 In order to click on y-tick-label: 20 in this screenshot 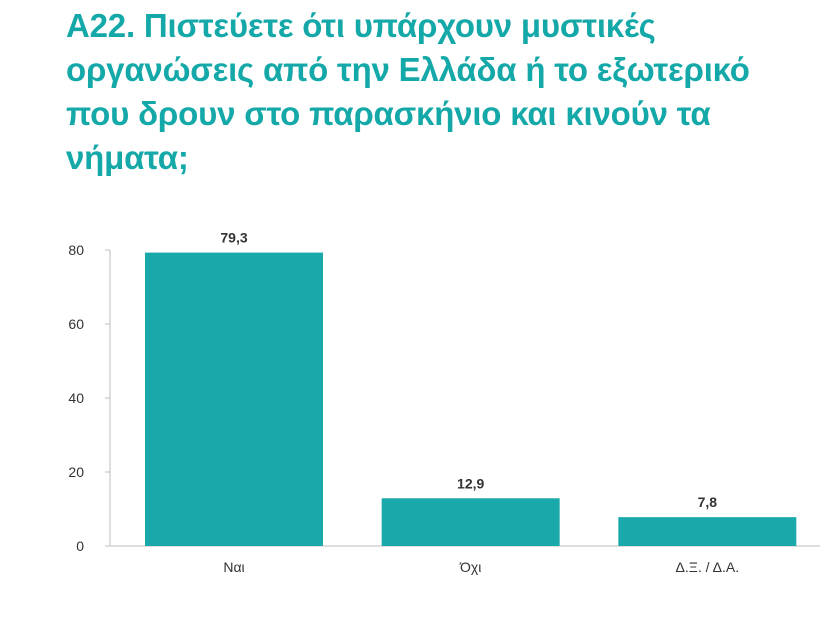, I will do `click(76, 472)`.